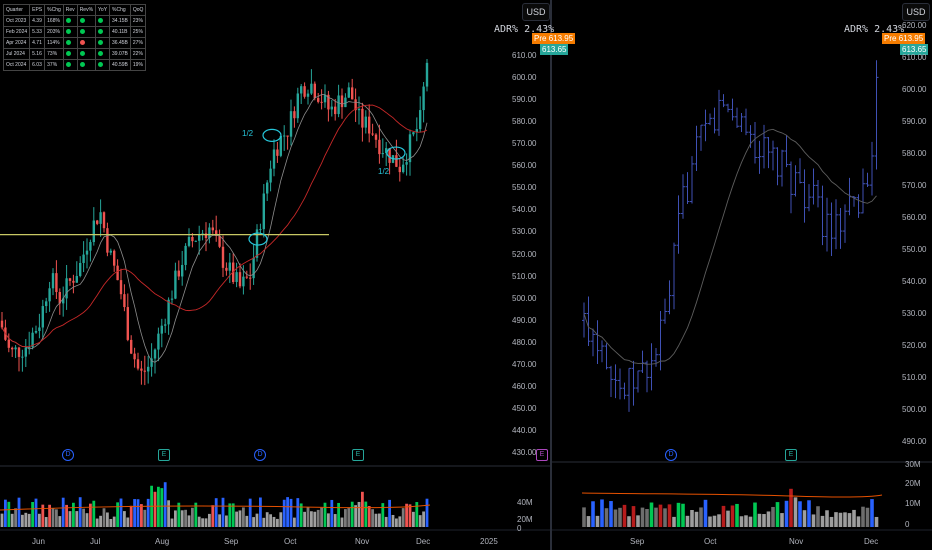 The width and height of the screenshot is (932, 550). I want to click on price-axis-label: 590.00, so click(524, 100).